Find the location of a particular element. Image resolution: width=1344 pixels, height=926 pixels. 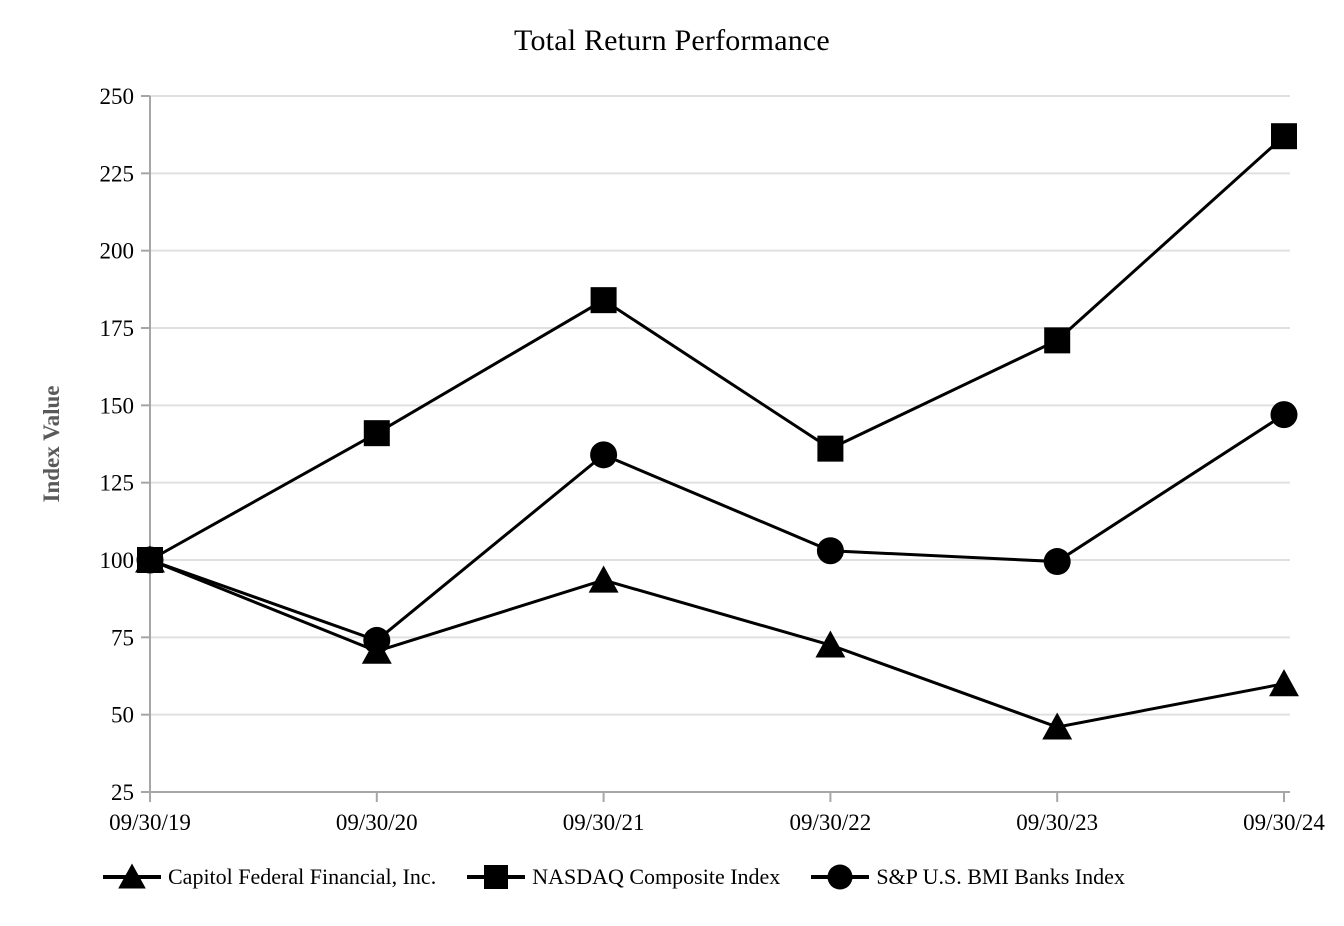

legend-item-capitol-federal: Capitol Federal Financial, Inc. is located at coordinates (269, 877).